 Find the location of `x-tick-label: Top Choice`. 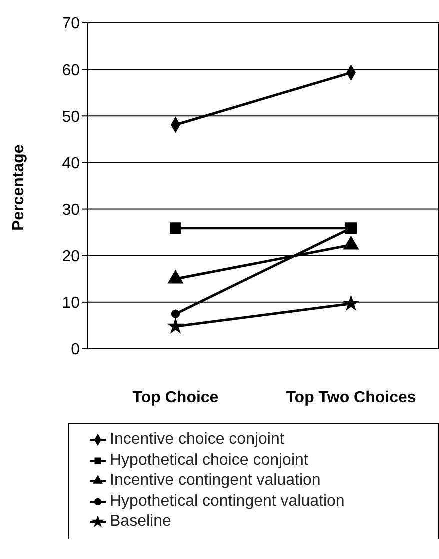

x-tick-label: Top Choice is located at coordinates (175, 397).